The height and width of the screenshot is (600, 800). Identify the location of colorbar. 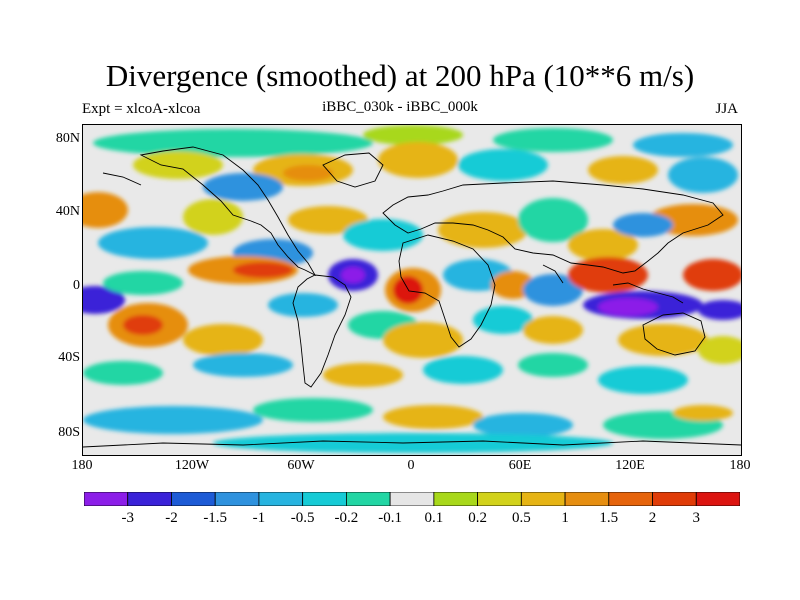
(412, 499).